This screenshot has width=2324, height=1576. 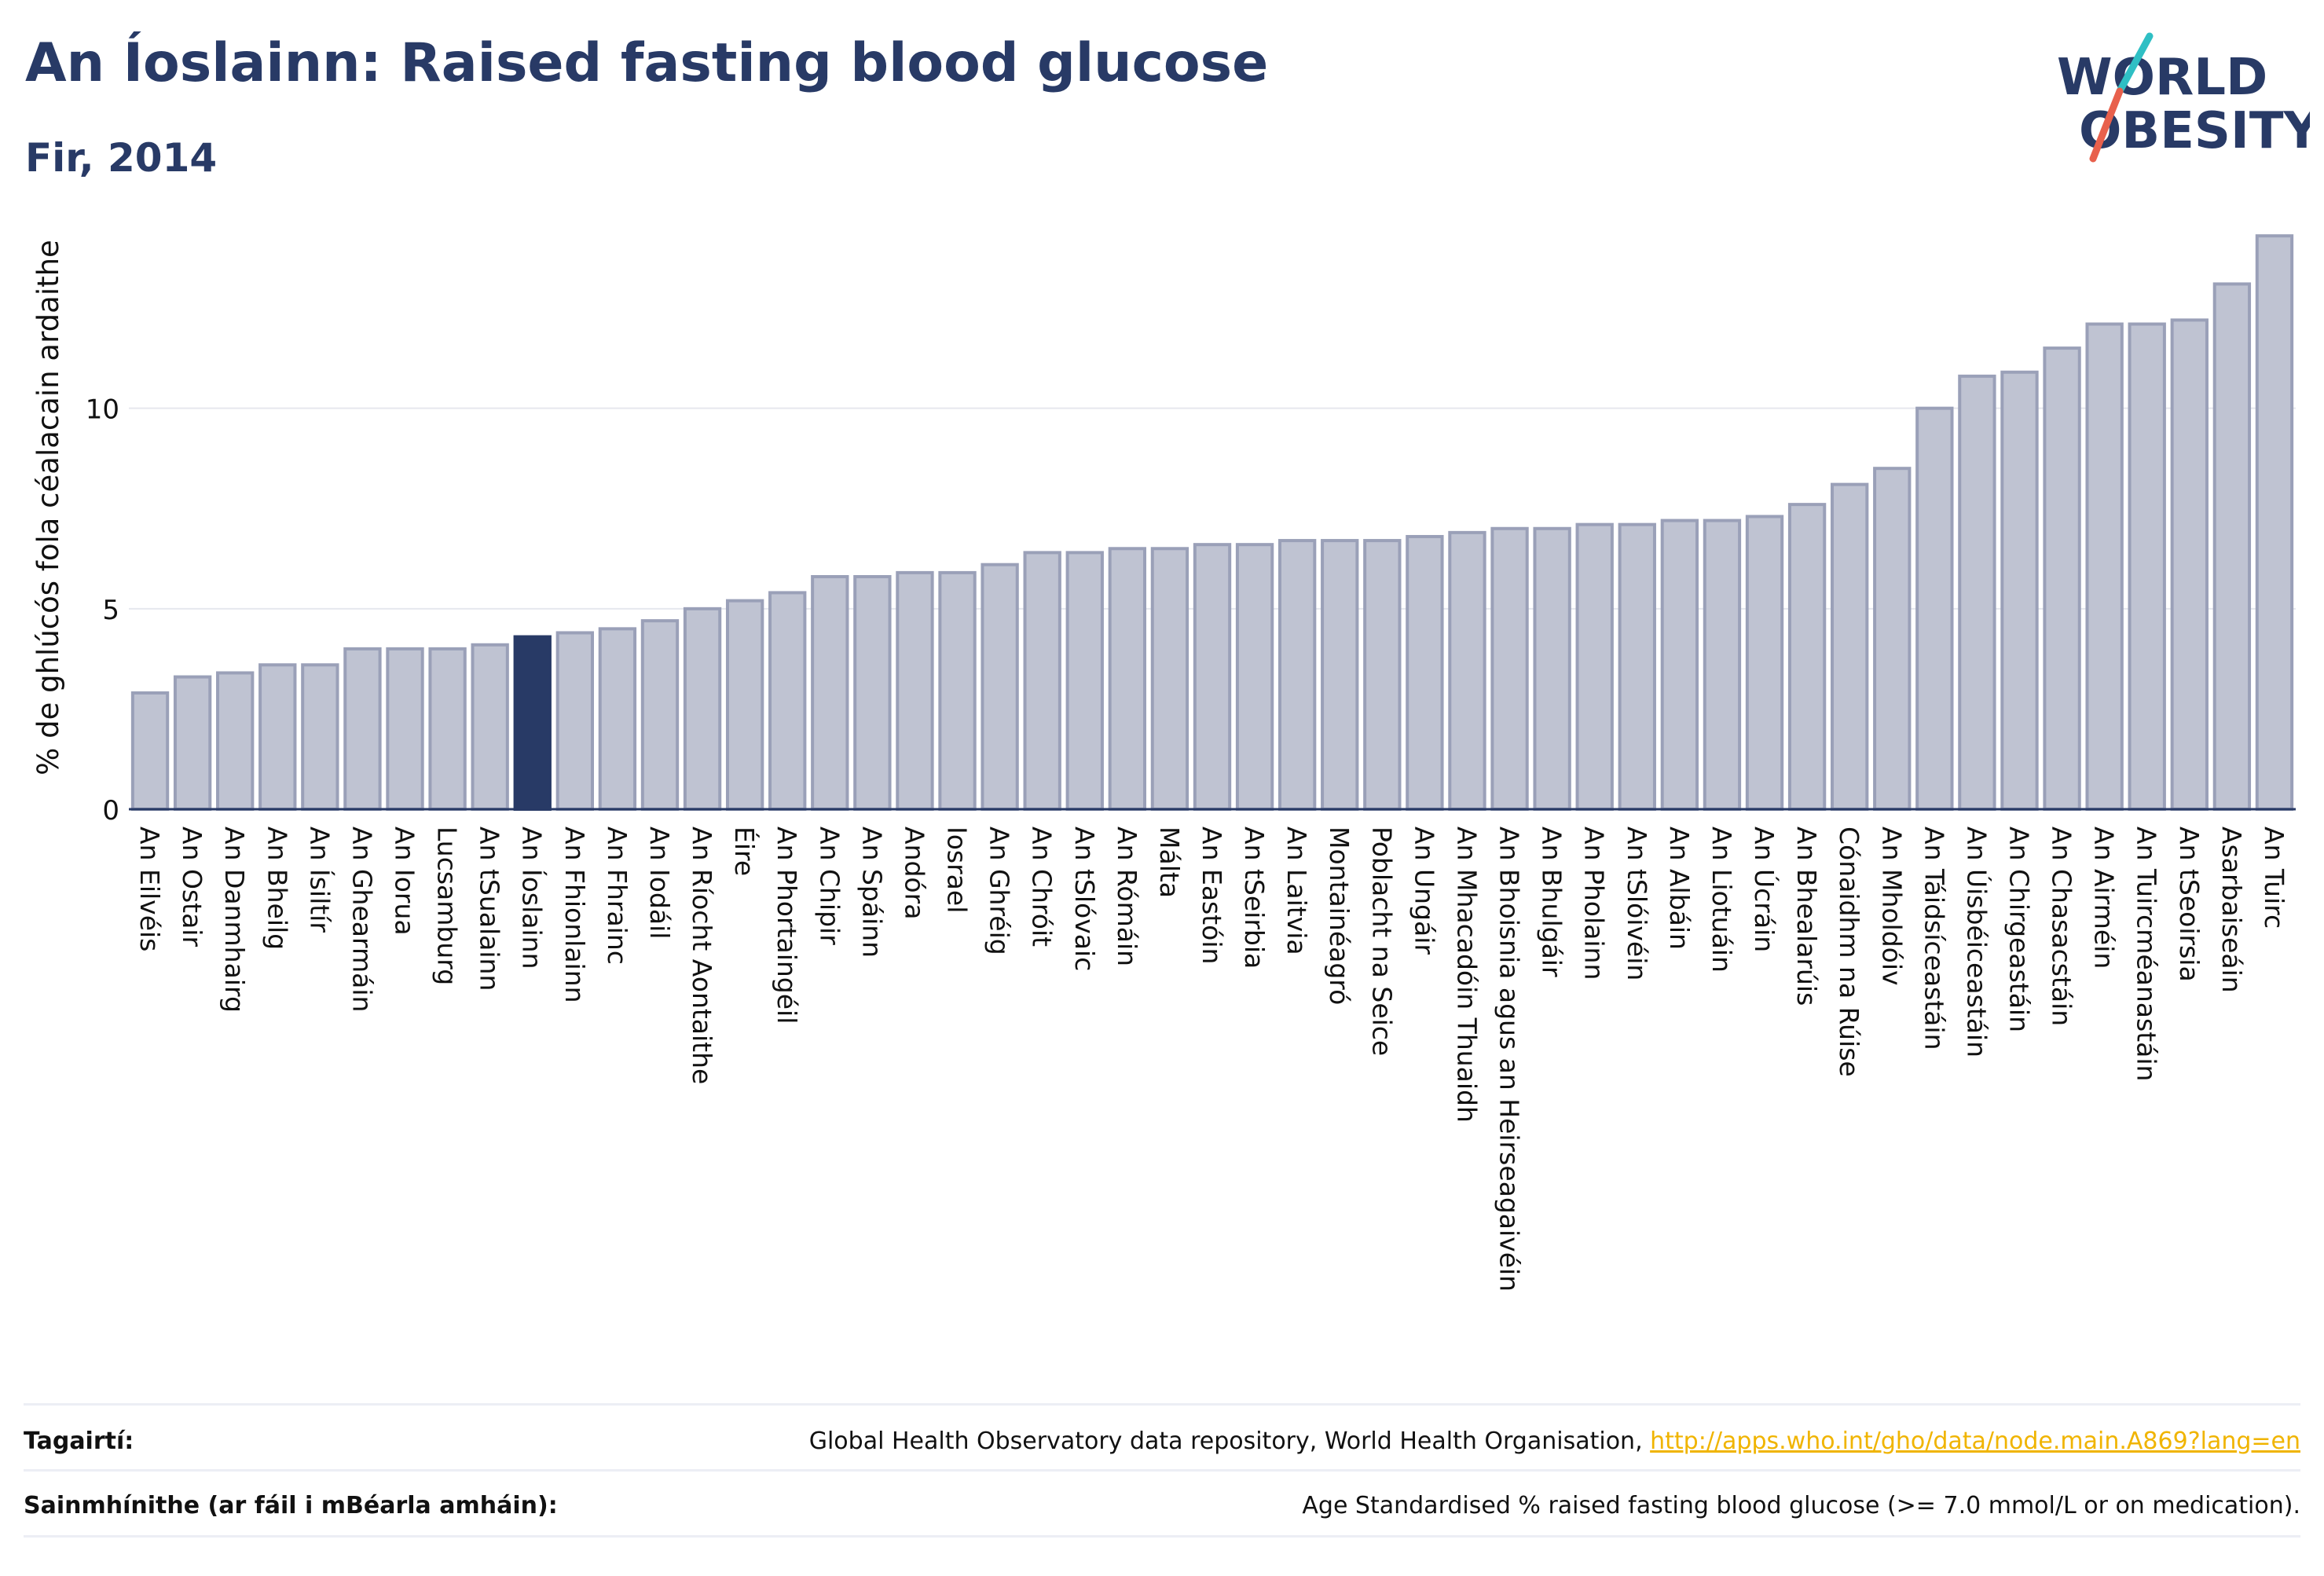 What do you see at coordinates (490, 908) in the screenshot?
I see `x-tick-label: An tSualainn` at bounding box center [490, 908].